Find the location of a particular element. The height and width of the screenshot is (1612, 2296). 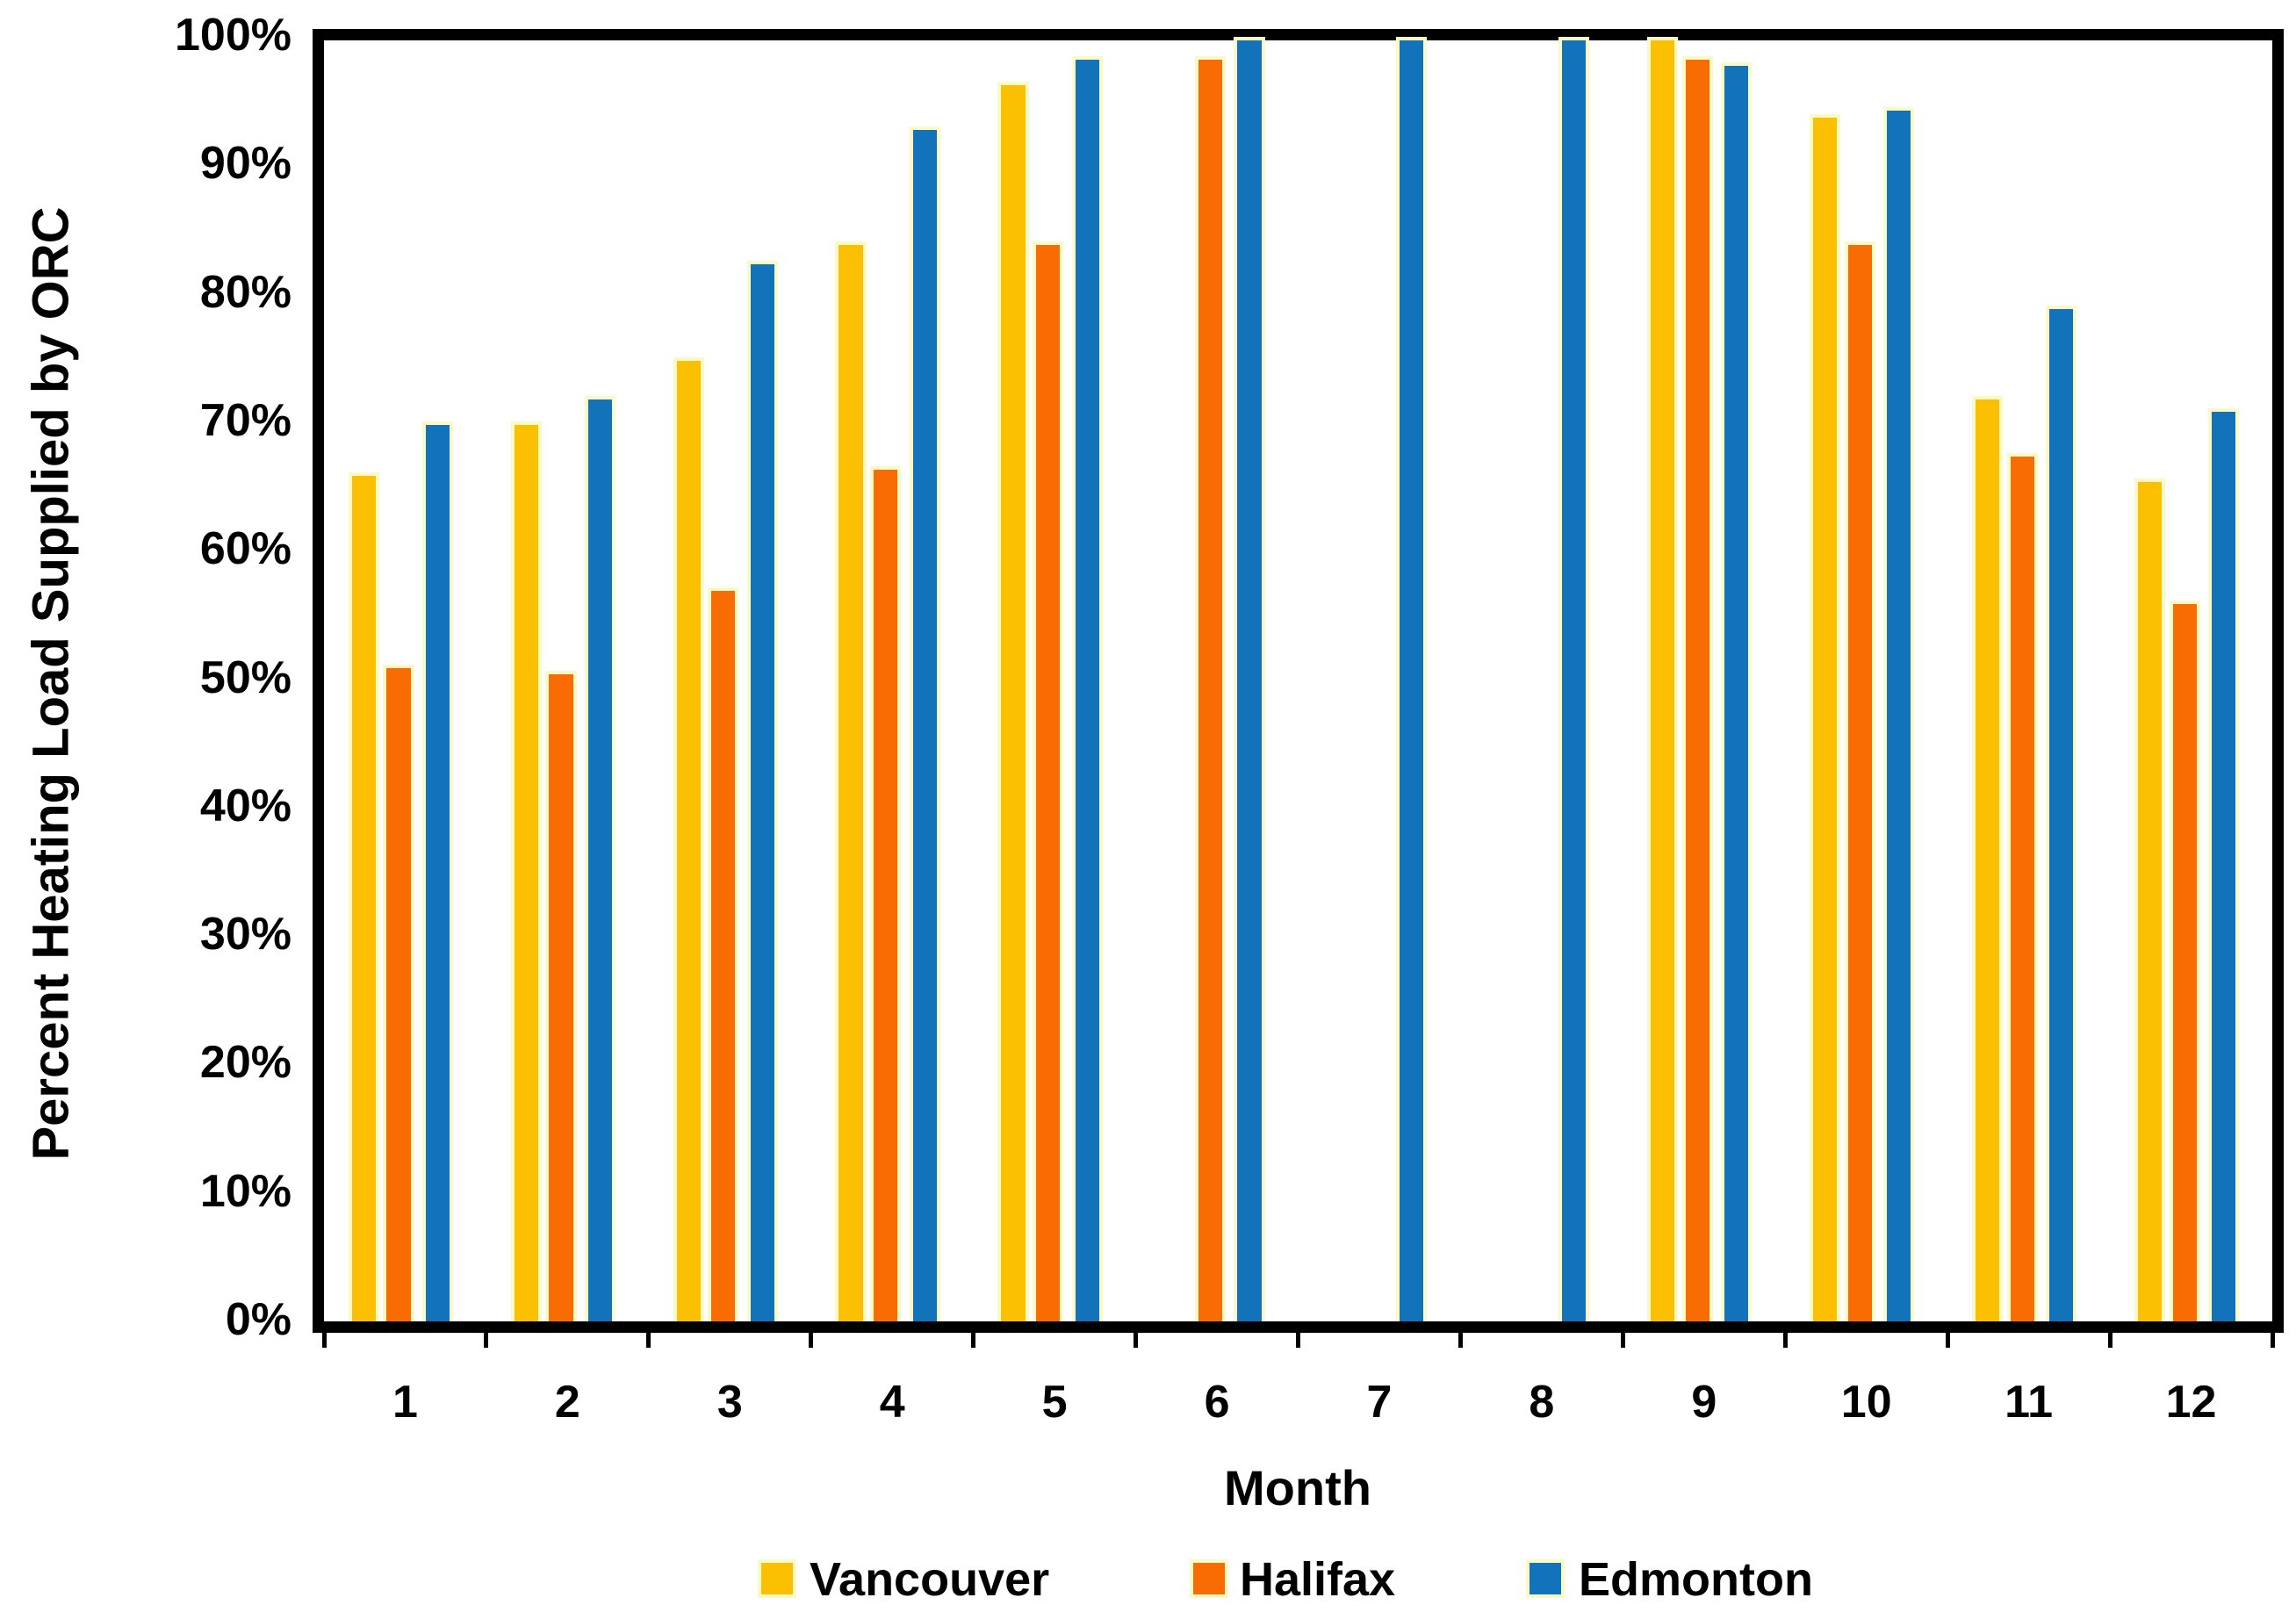

x-tick-label: 4 is located at coordinates (892, 1402).